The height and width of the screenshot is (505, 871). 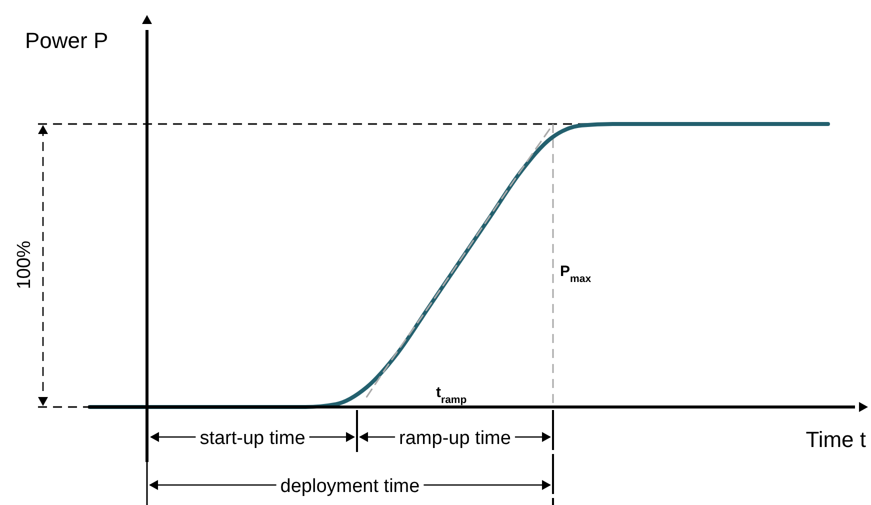 I want to click on x-axis-title: Time t, so click(x=836, y=439).